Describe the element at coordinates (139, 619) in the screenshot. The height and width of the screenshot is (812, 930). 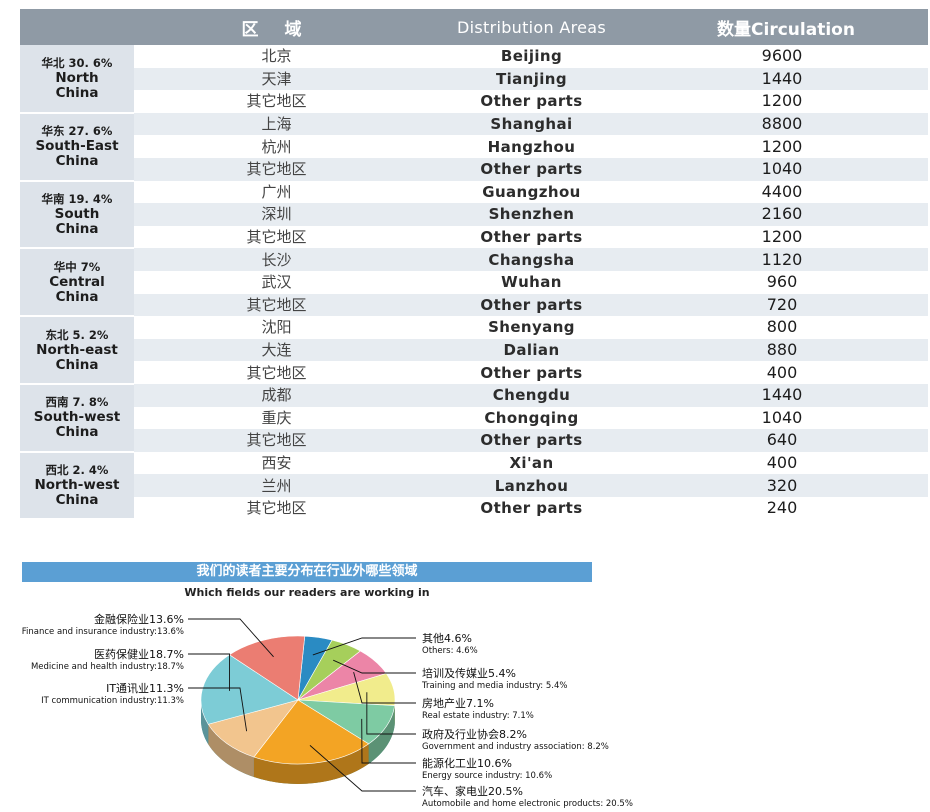
I see `pie-label-cn: 金融保险业13.6%` at that location.